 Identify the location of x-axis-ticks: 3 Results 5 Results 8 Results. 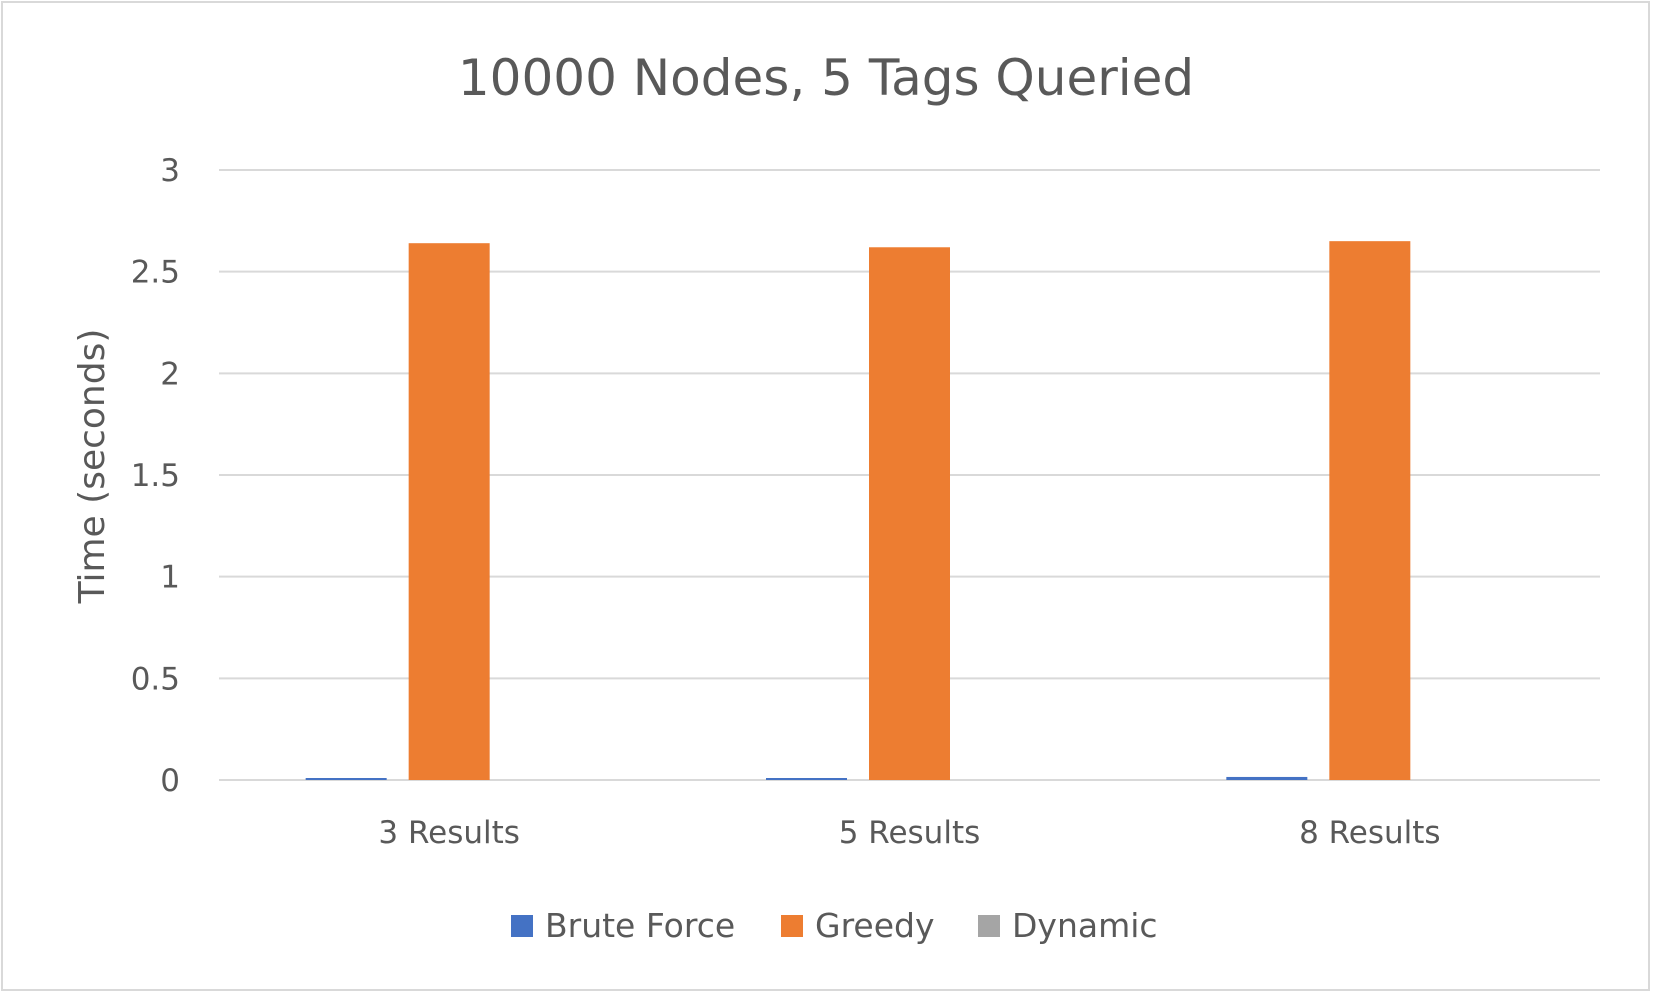
(909, 833).